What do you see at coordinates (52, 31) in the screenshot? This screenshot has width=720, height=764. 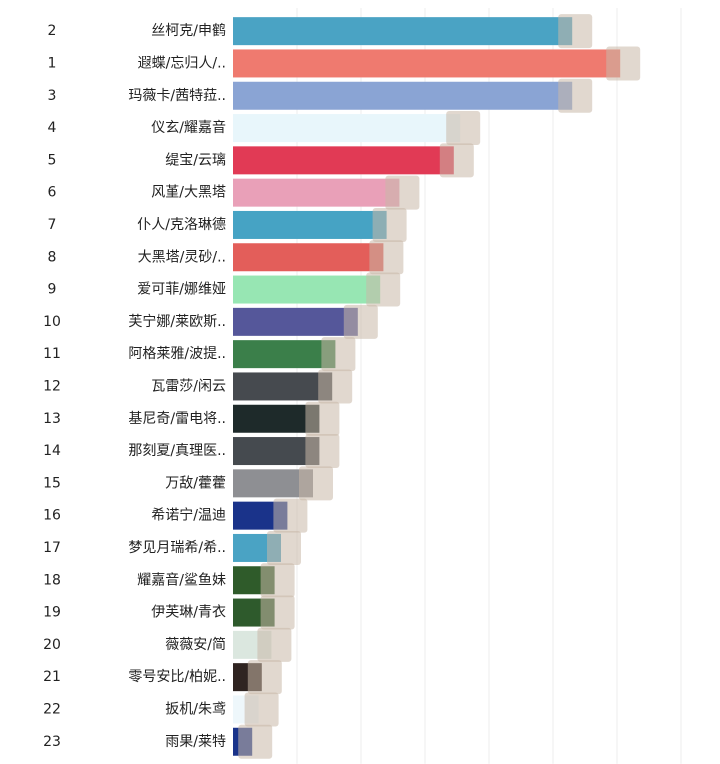 I see `rank-label: 2` at bounding box center [52, 31].